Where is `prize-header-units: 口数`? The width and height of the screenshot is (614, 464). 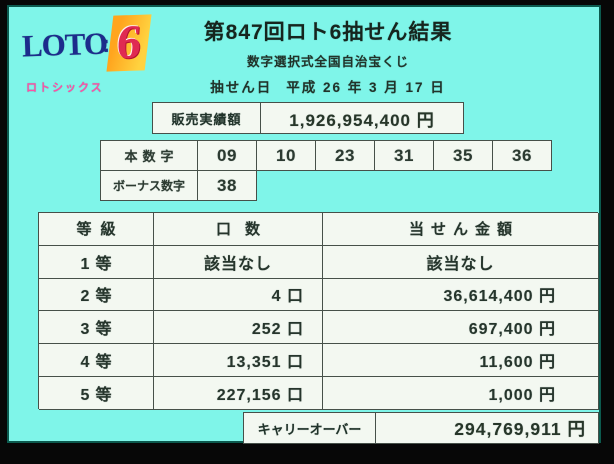 prize-header-units: 口数 is located at coordinates (238, 229).